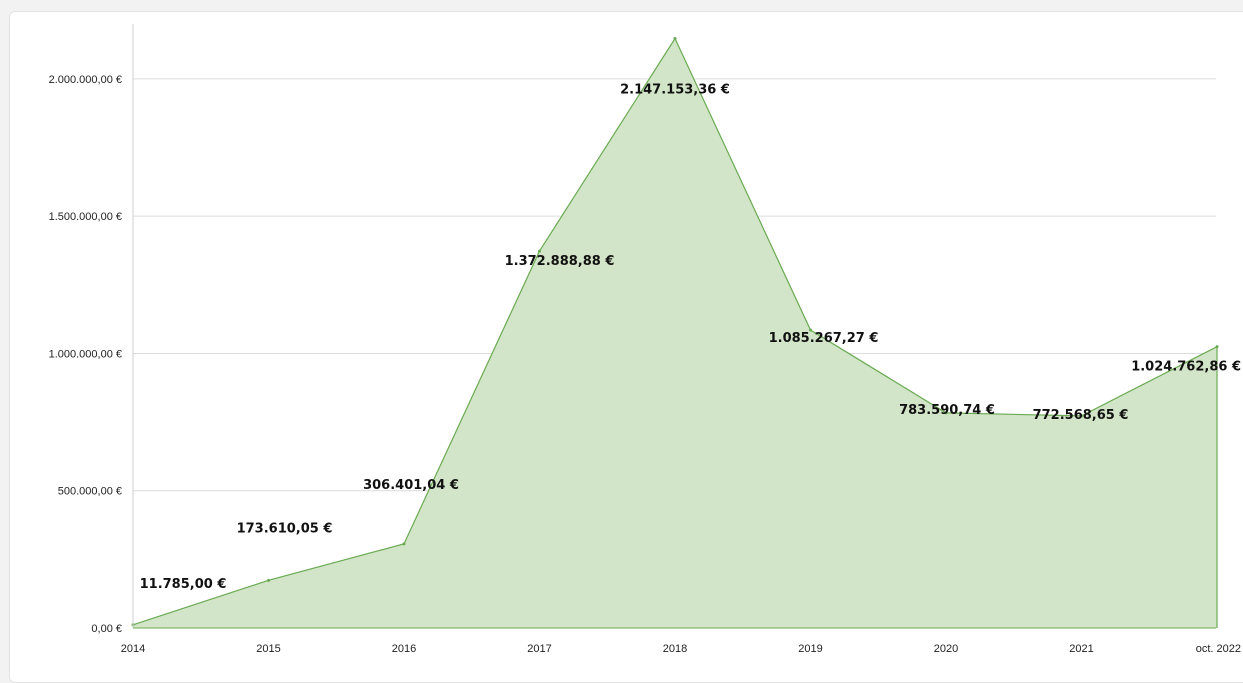 The image size is (1243, 683). I want to click on data-label: 173.610,05 €, so click(285, 528).